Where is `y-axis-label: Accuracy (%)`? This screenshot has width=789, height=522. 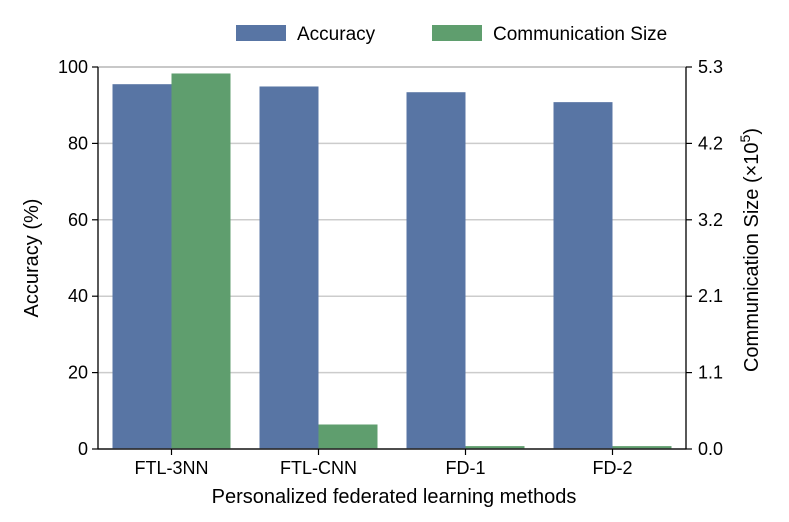
y-axis-label: Accuracy (%) is located at coordinates (32, 258).